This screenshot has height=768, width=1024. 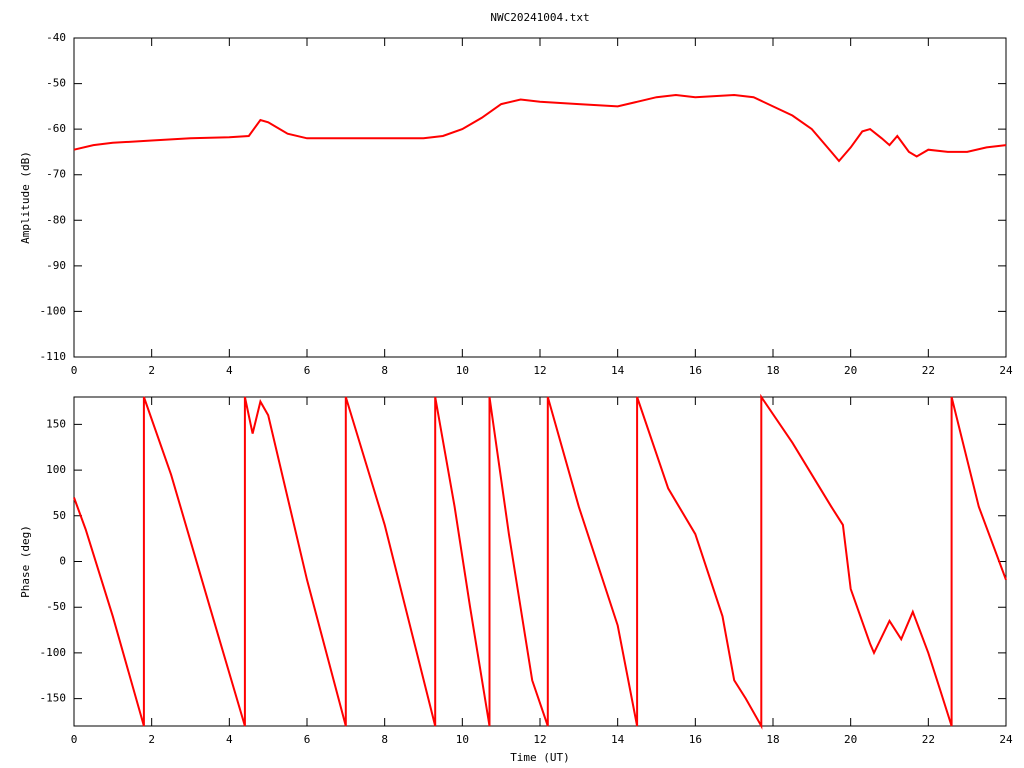 What do you see at coordinates (53, 356) in the screenshot?
I see `y-tick-label: -110` at bounding box center [53, 356].